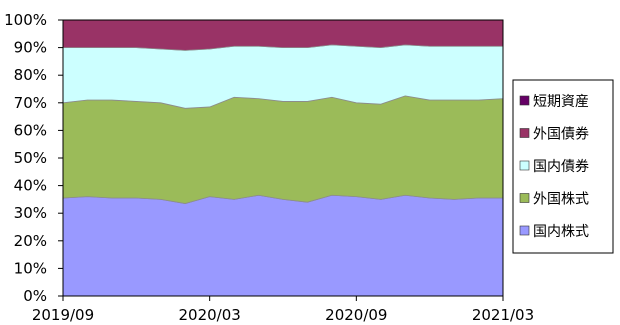 The height and width of the screenshot is (325, 620). Describe the element at coordinates (30, 241) in the screenshot. I see `y-tick-label: 20%` at that location.